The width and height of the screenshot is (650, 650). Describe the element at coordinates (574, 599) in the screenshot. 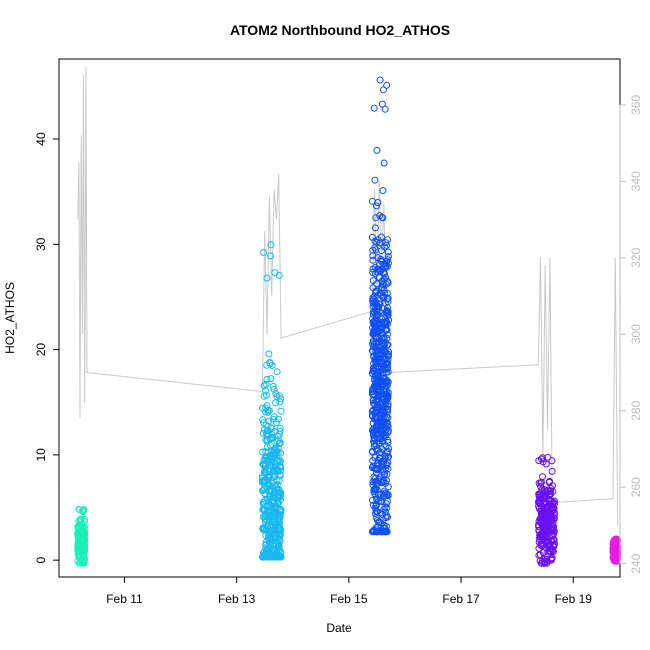

I see `x-tick-label: Feb 19` at that location.